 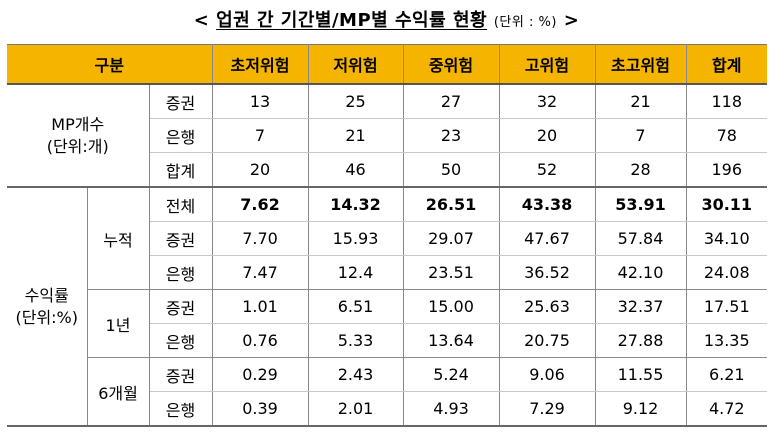 What do you see at coordinates (726, 409) in the screenshot?
I see `table-cell: 4.72` at bounding box center [726, 409].